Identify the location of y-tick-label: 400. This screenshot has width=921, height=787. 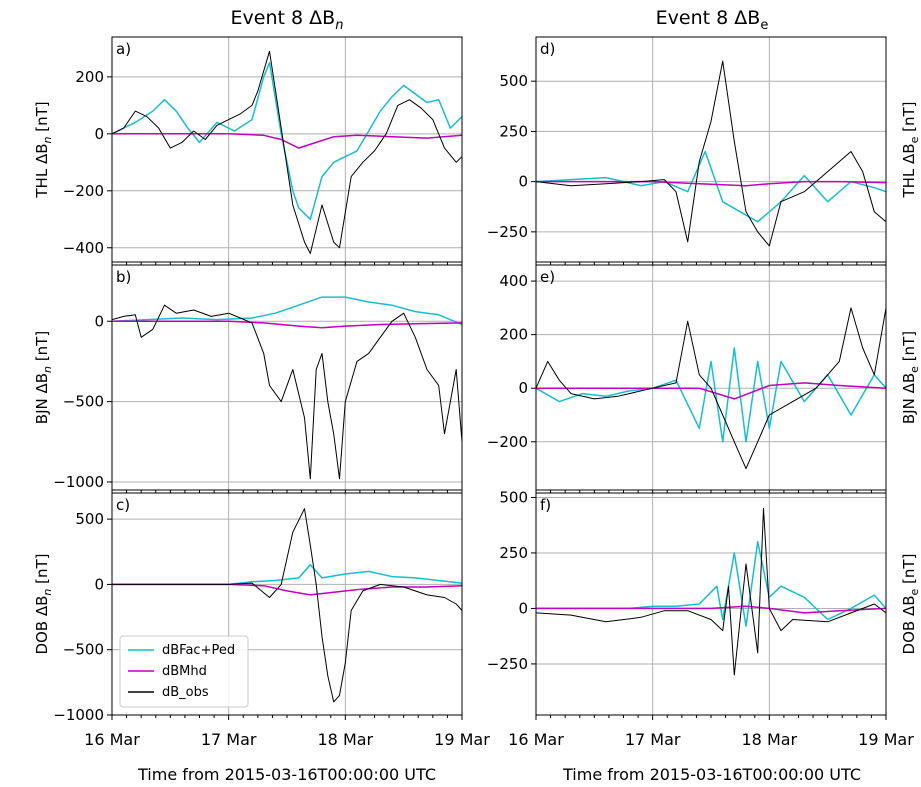
(513, 281).